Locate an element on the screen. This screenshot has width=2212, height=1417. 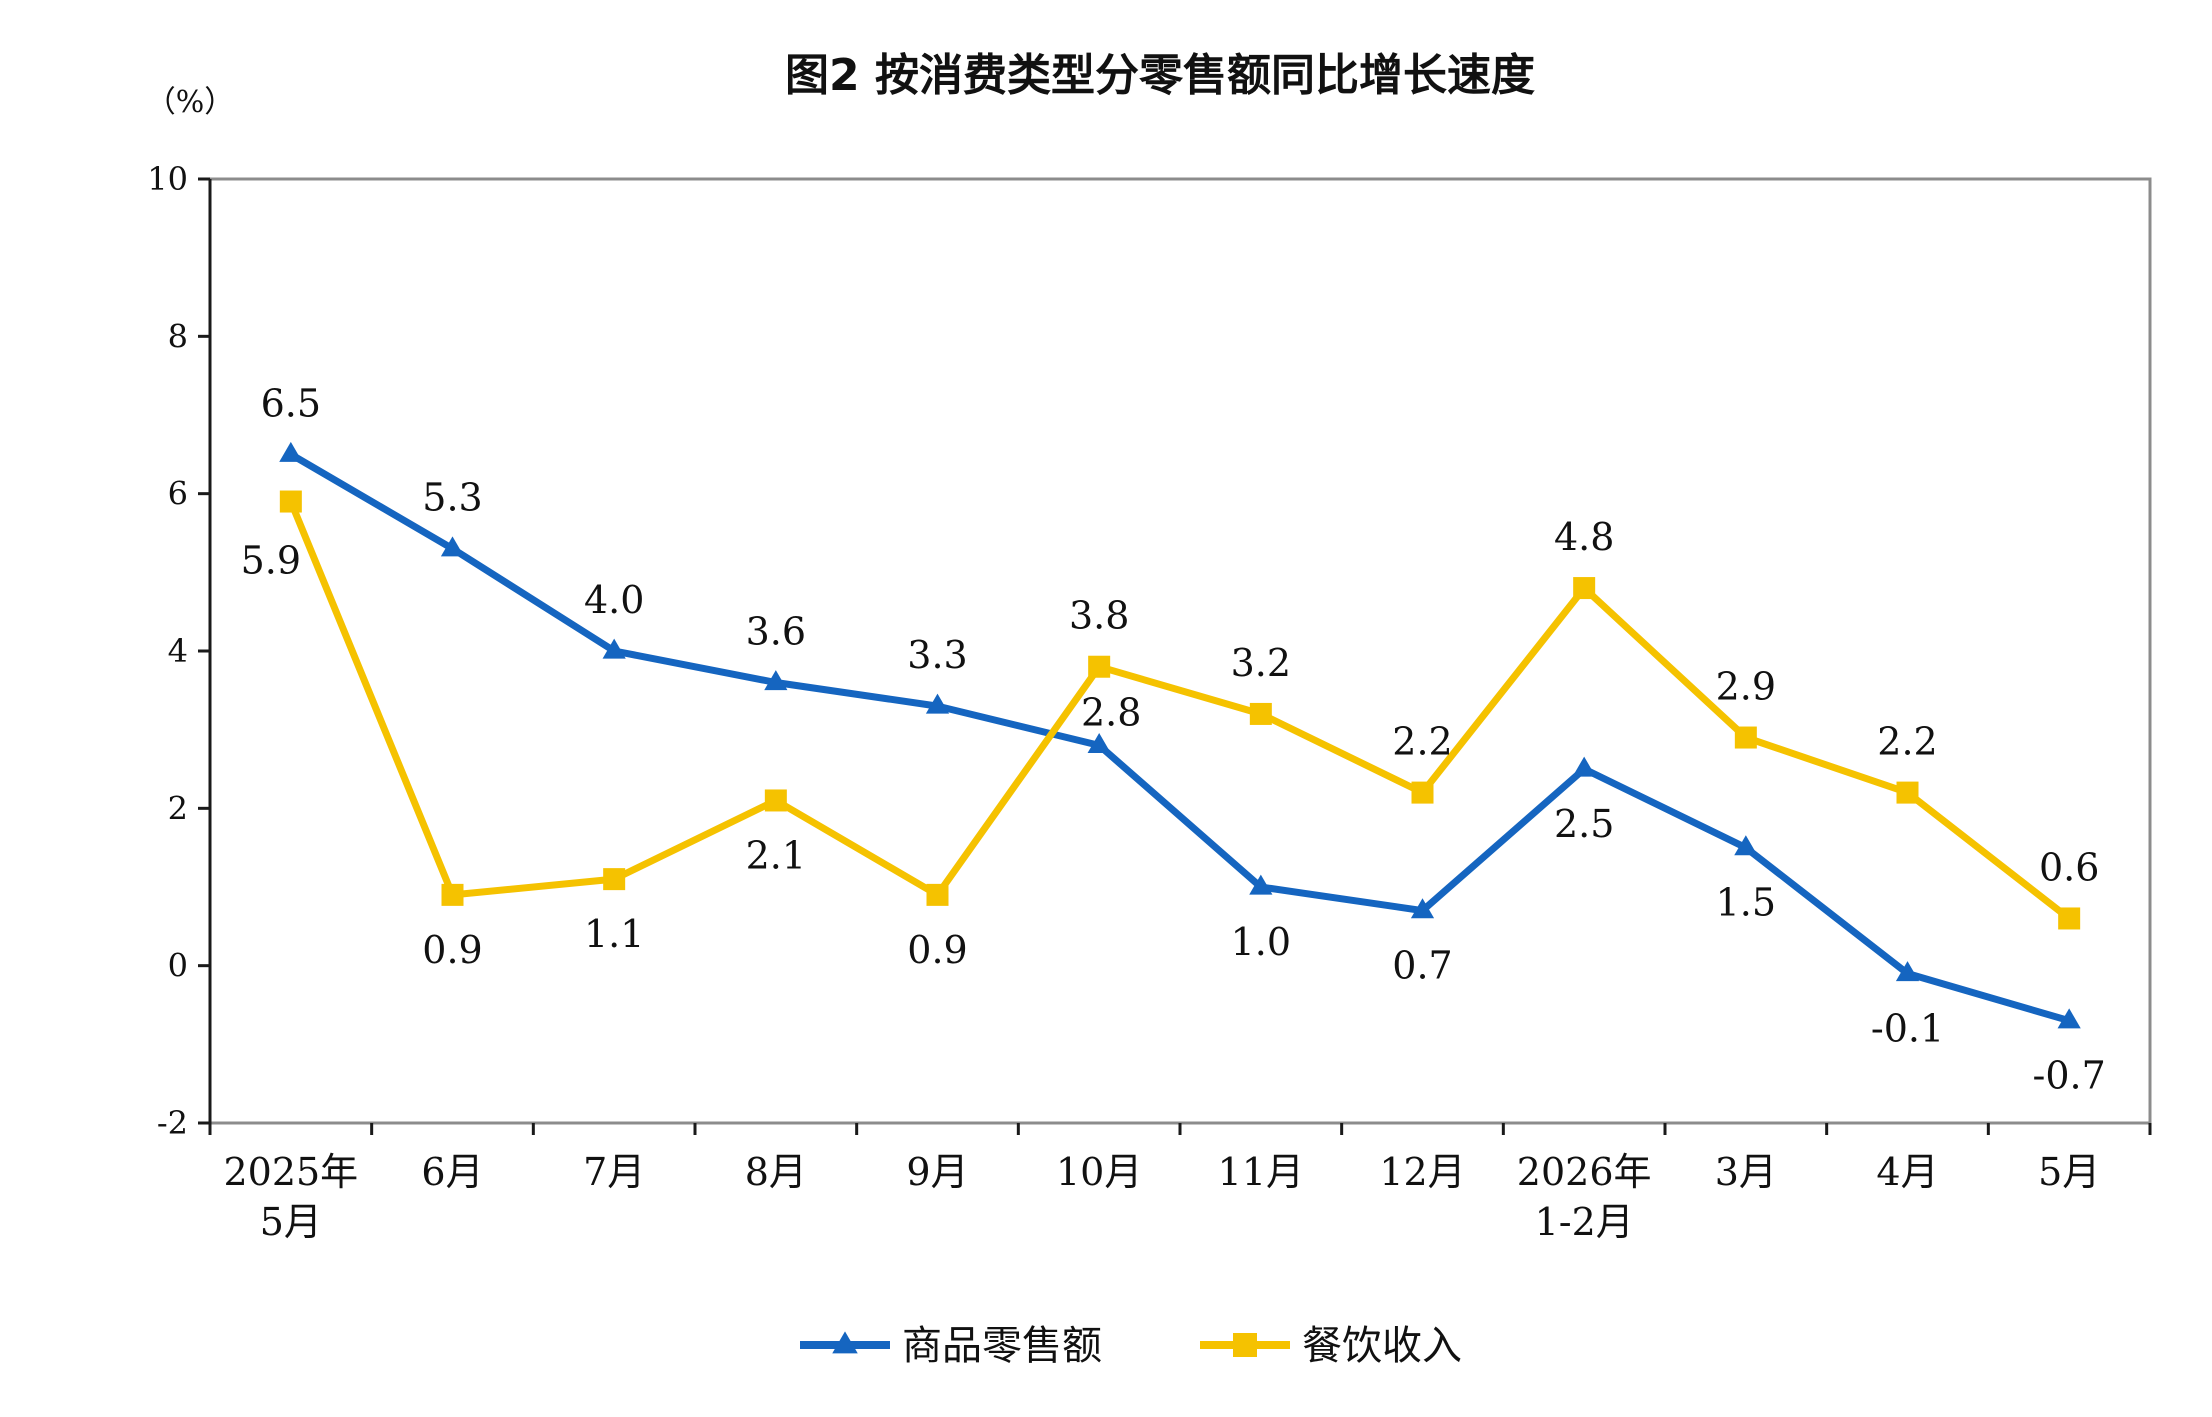
chart-title: 图2 按消费类型分零售额同比增长速度 is located at coordinates (1160, 75).